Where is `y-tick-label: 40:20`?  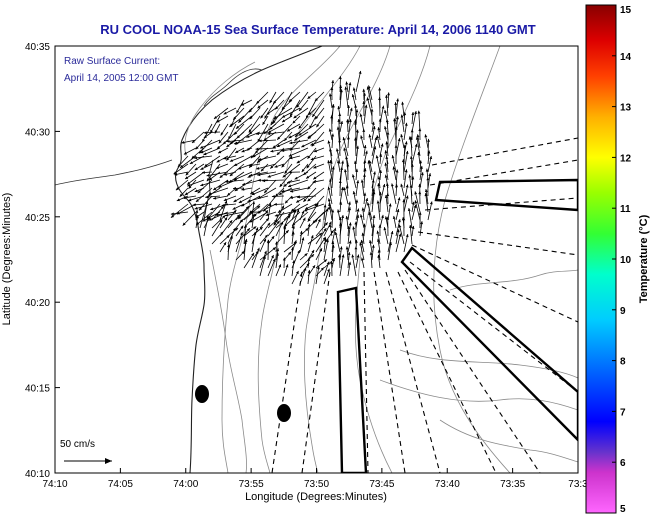
y-tick-label: 40:20 is located at coordinates (37, 303).